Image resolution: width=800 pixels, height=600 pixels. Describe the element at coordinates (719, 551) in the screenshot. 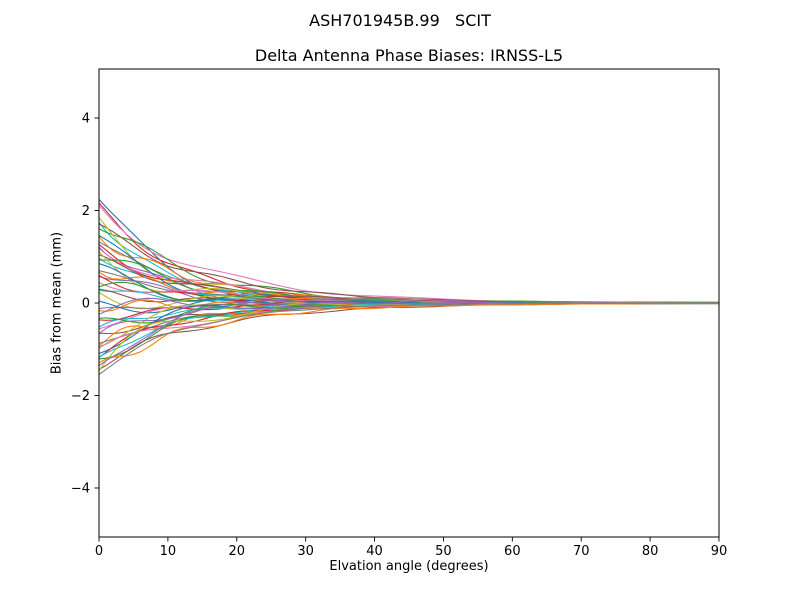

I see `x-tick-label: 90` at that location.